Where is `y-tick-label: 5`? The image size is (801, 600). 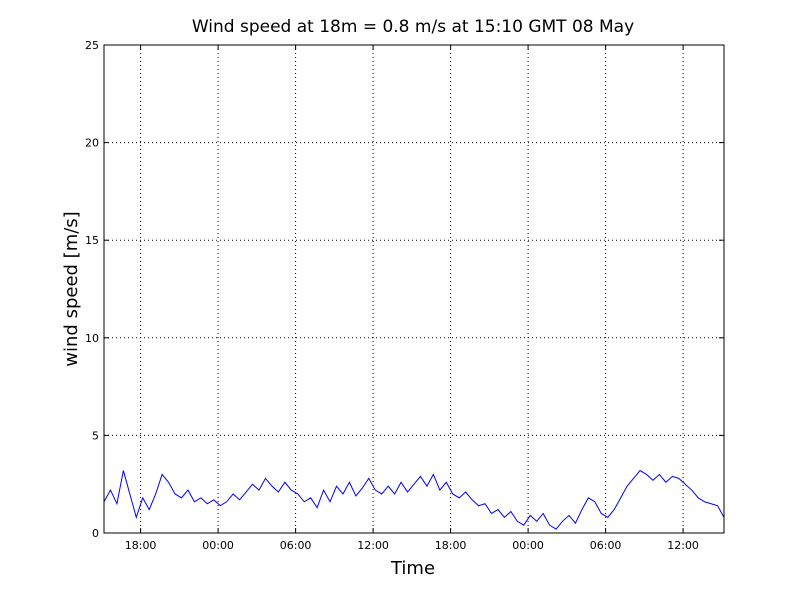
y-tick-label: 5 is located at coordinates (95, 435).